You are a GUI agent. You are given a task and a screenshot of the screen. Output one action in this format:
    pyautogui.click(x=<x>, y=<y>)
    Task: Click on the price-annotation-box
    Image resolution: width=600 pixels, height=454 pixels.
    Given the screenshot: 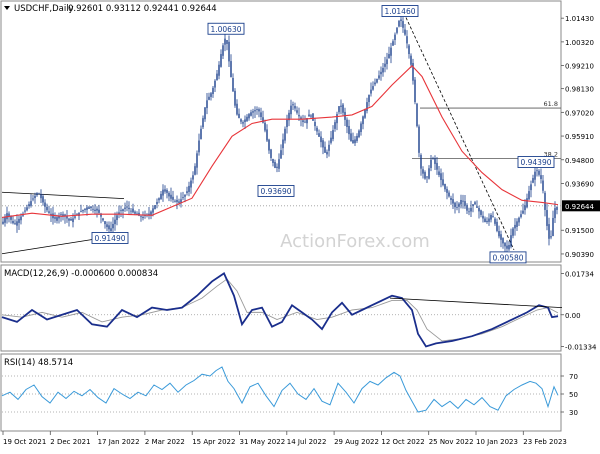 What is the action you would take?
    pyautogui.click(x=508, y=257)
    